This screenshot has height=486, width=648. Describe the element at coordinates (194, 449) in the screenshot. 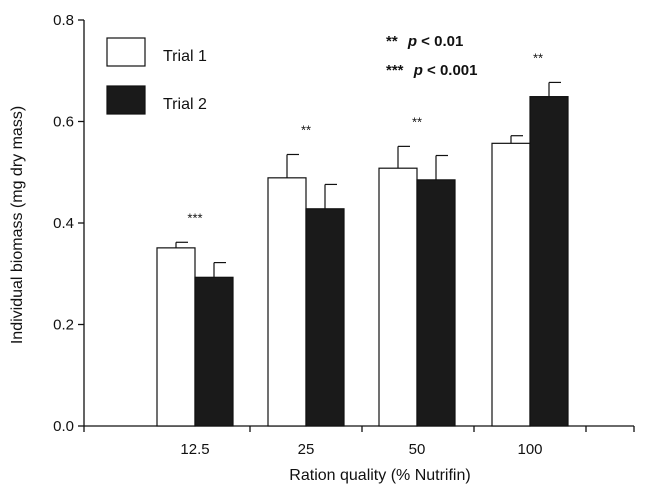

I see `x-tick-label: 12.5` at that location.